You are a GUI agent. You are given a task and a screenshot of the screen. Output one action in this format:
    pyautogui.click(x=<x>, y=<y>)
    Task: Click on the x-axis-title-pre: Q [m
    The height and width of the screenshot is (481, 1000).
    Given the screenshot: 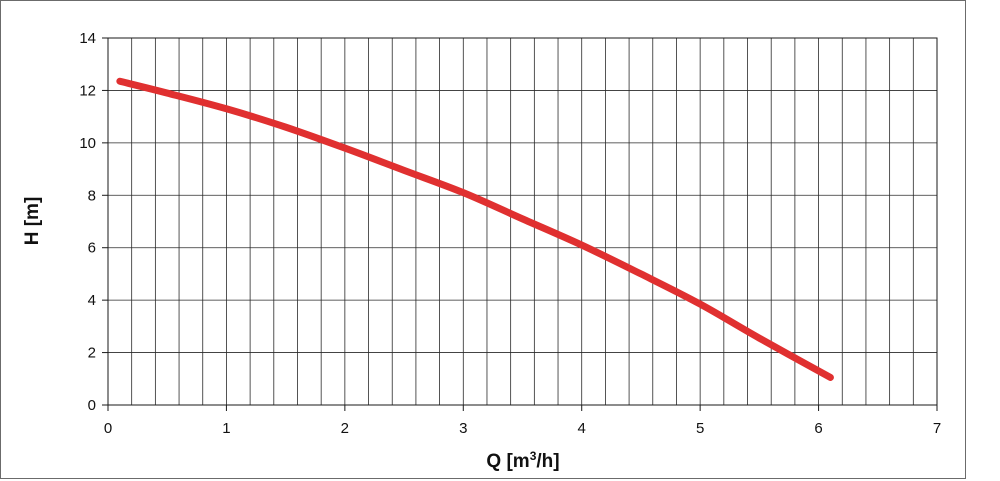 What is the action you would take?
    pyautogui.click(x=507, y=461)
    